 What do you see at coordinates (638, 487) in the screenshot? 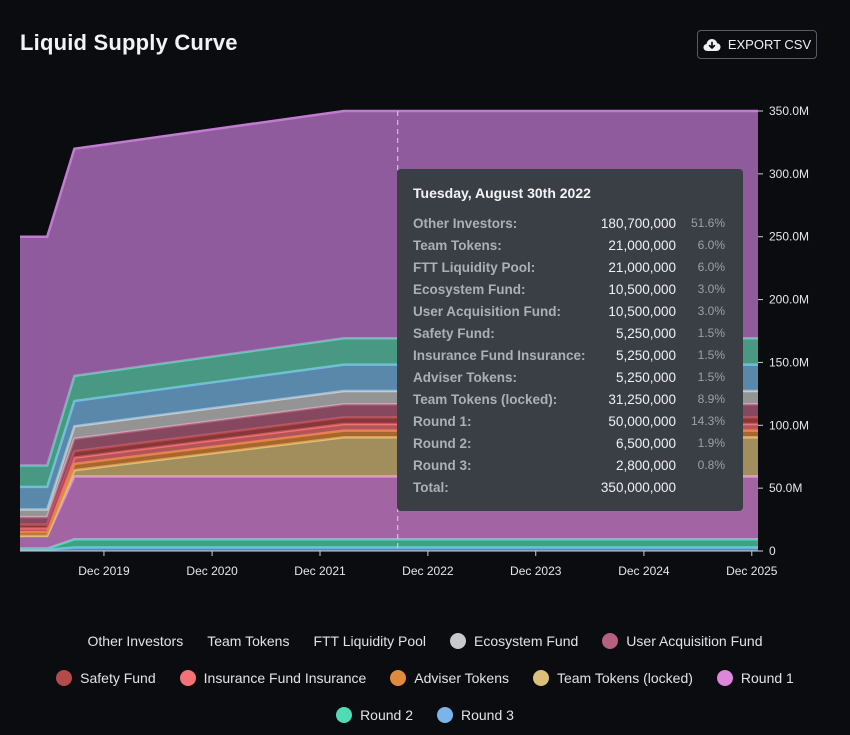
I see `tooltip-row-value: 350,000,000` at bounding box center [638, 487].